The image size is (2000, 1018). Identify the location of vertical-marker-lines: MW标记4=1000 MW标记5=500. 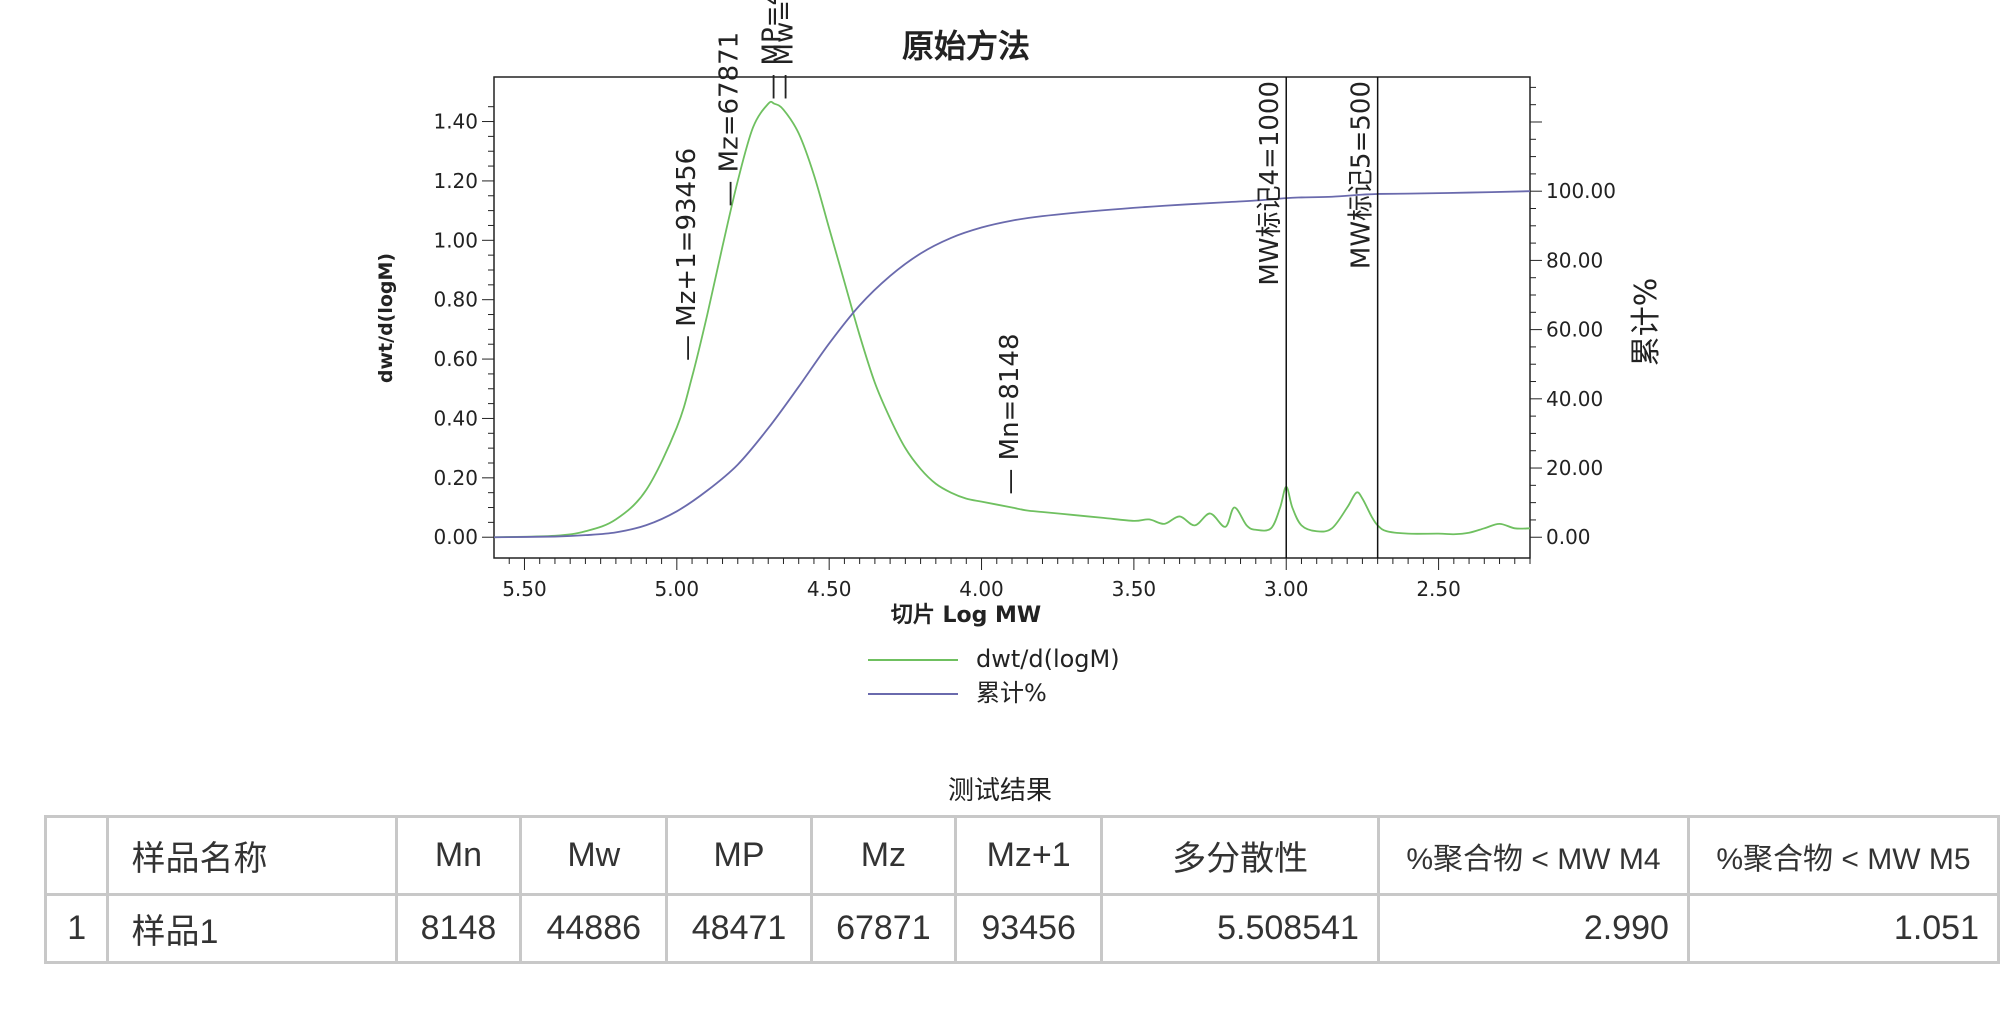
(1317, 317).